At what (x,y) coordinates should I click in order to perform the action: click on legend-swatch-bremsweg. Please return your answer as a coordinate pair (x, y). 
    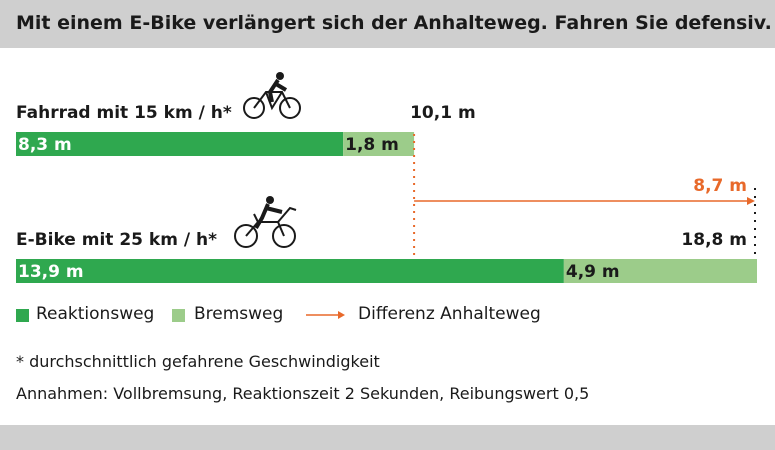
    Looking at the image, I should click on (178, 315).